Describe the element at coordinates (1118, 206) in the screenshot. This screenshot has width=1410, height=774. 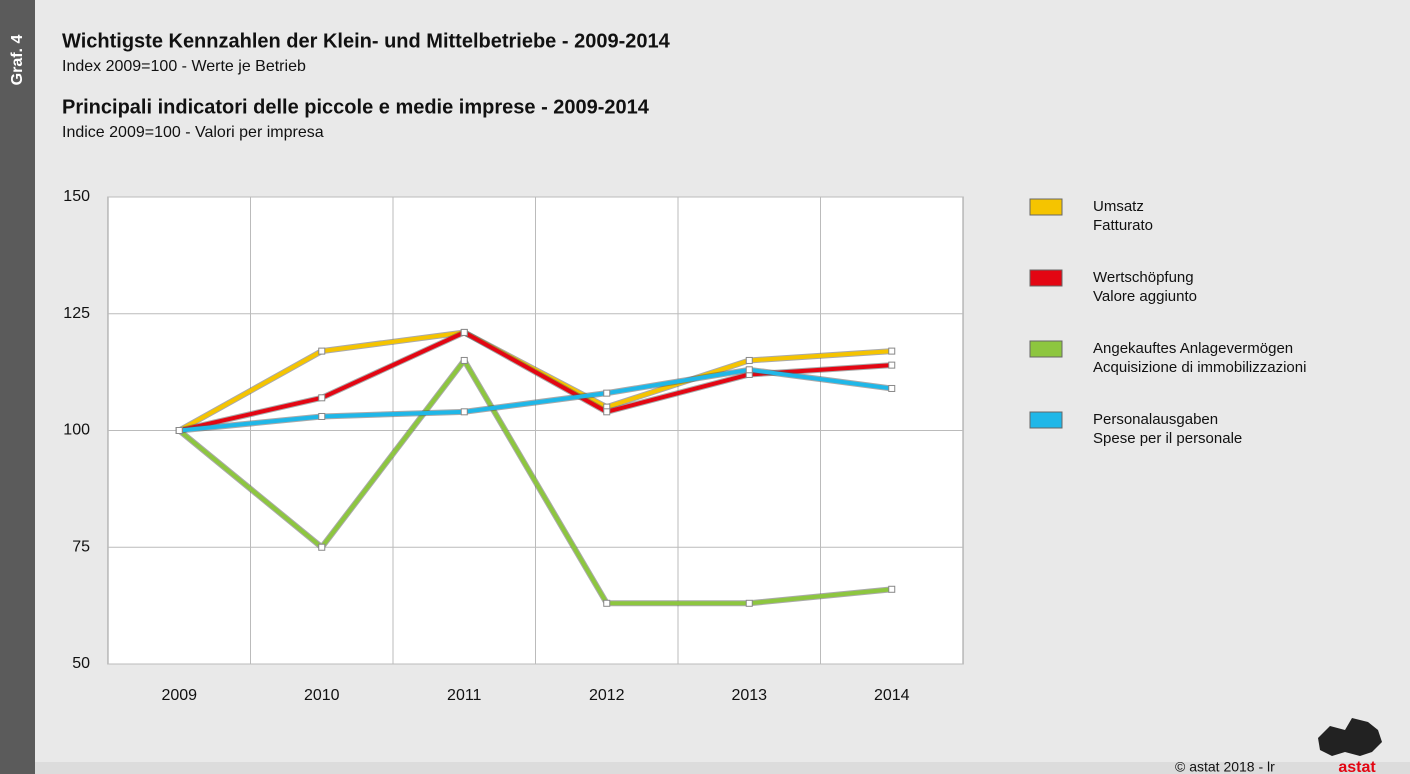
I see `legend-label: Umsatz` at that location.